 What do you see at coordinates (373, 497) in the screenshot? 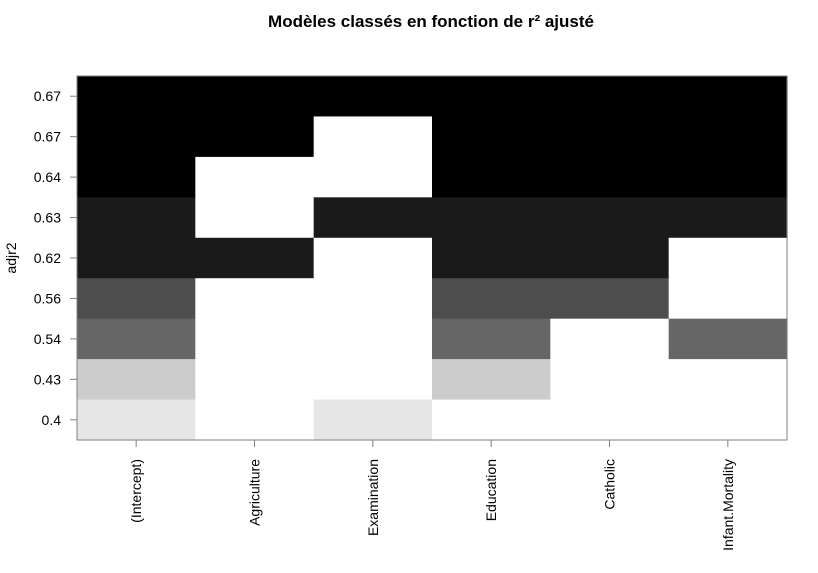
I see `x-tick-label: Examination` at bounding box center [373, 497].